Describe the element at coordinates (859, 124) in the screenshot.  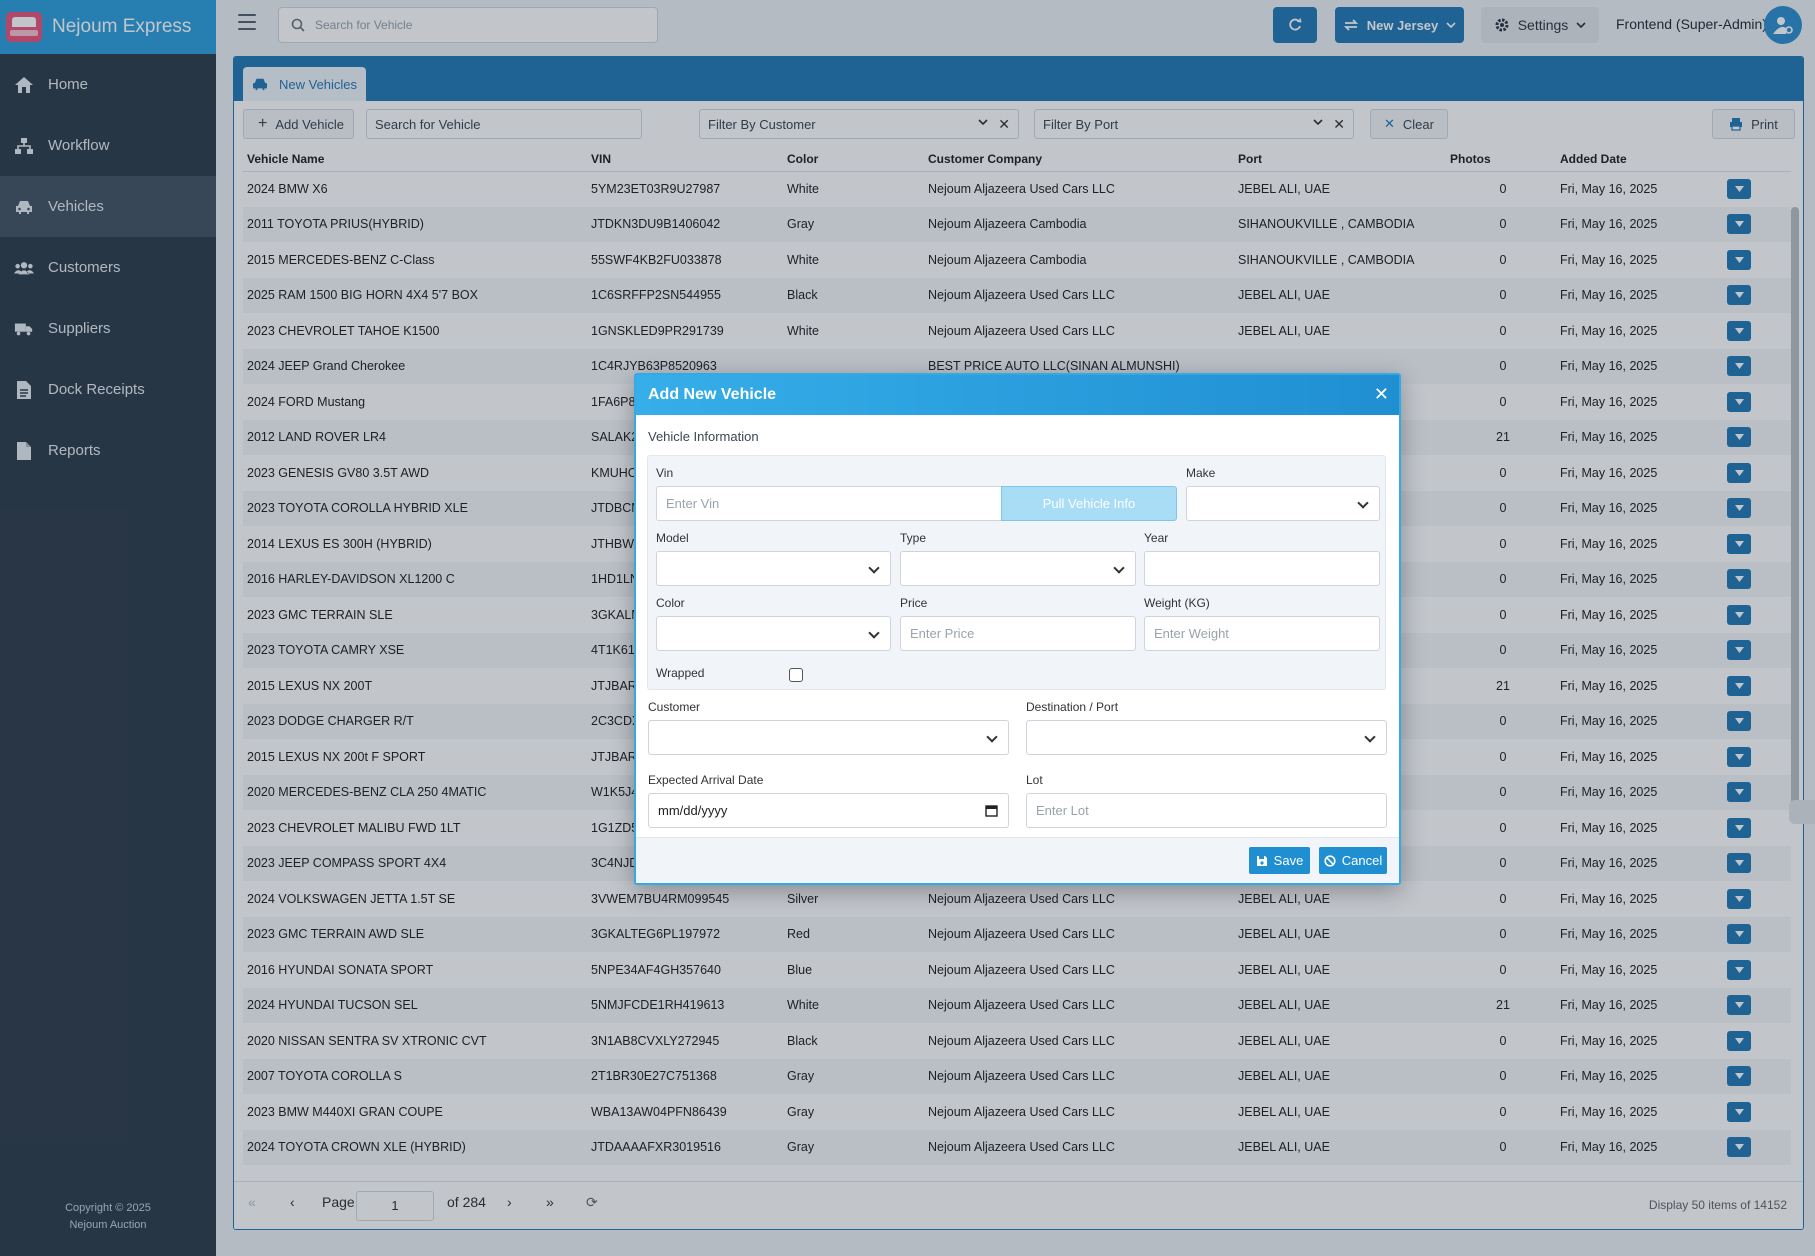
I see `filter-customer-select: Filter By Customer ✕` at that location.